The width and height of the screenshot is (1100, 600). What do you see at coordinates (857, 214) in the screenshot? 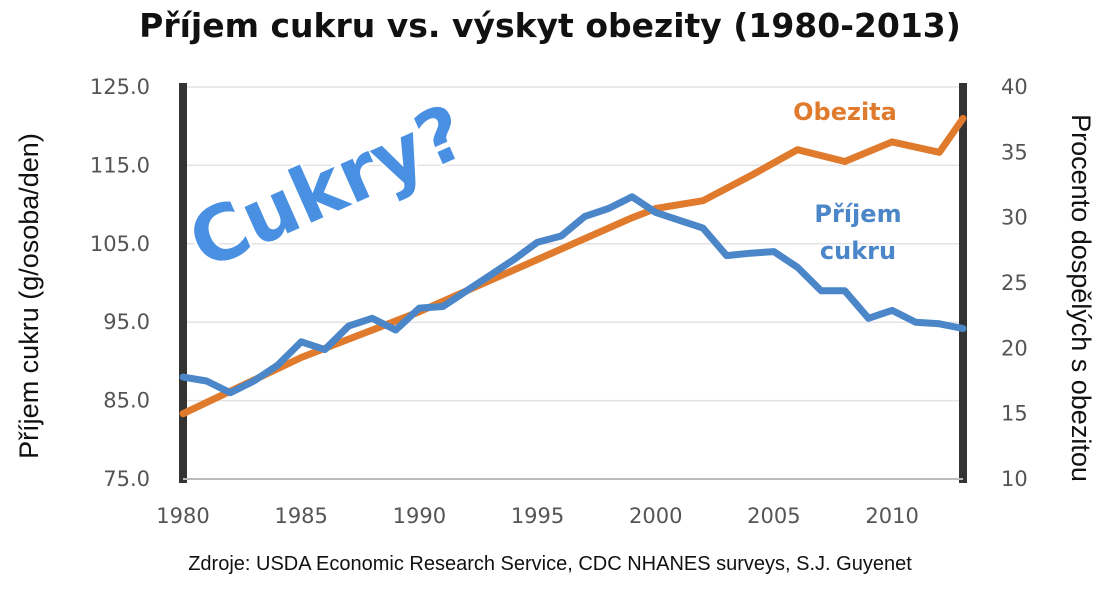
I see `sugar-series-label: Příjem` at bounding box center [857, 214].